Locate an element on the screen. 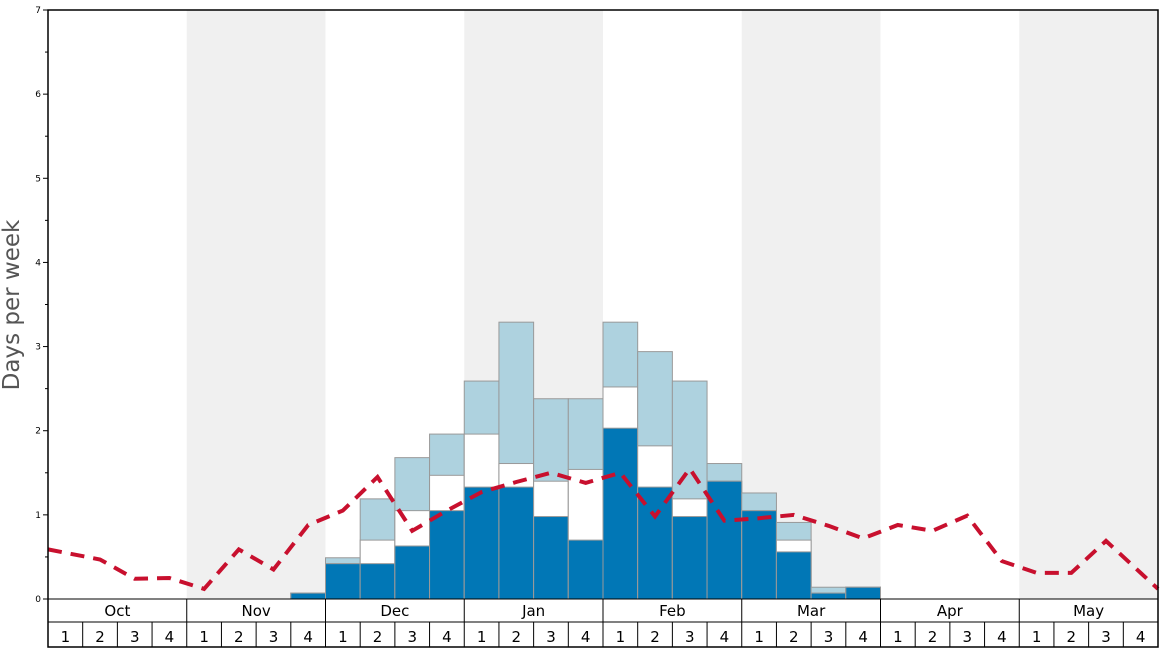 This screenshot has height=648, width=1168. week-label-19: 4 is located at coordinates (725, 637).